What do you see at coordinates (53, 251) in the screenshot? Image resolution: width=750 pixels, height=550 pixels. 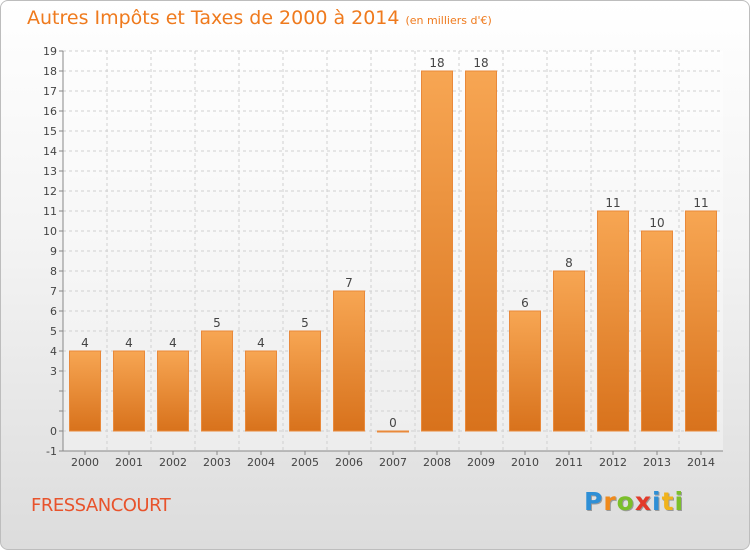 I see `y-tick-label: 9` at bounding box center [53, 251].